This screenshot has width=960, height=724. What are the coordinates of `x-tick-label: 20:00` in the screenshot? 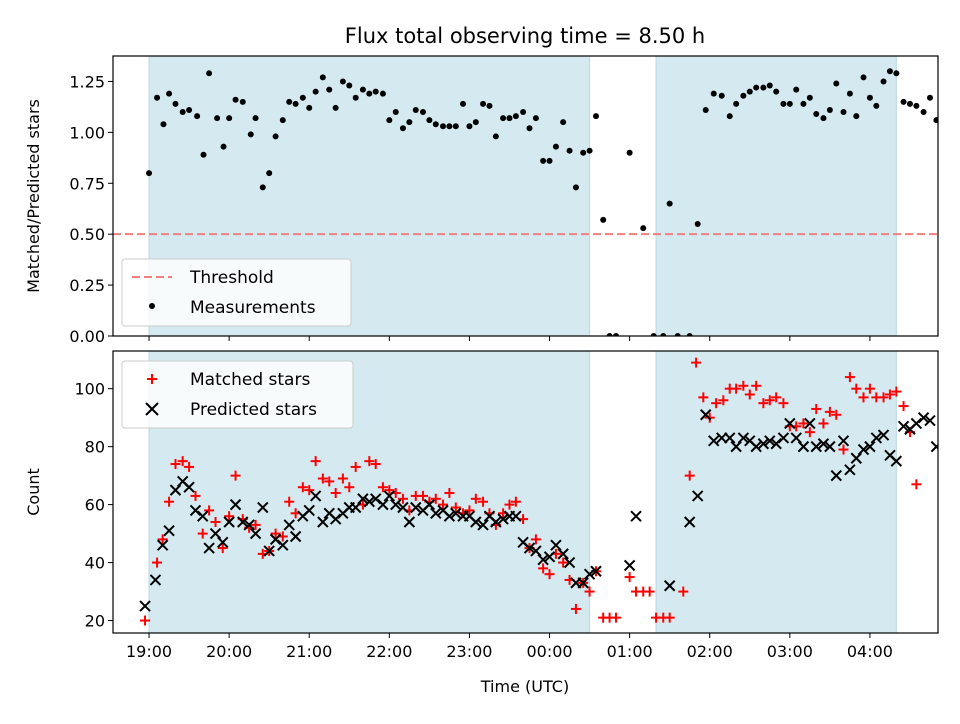 It's located at (229, 651).